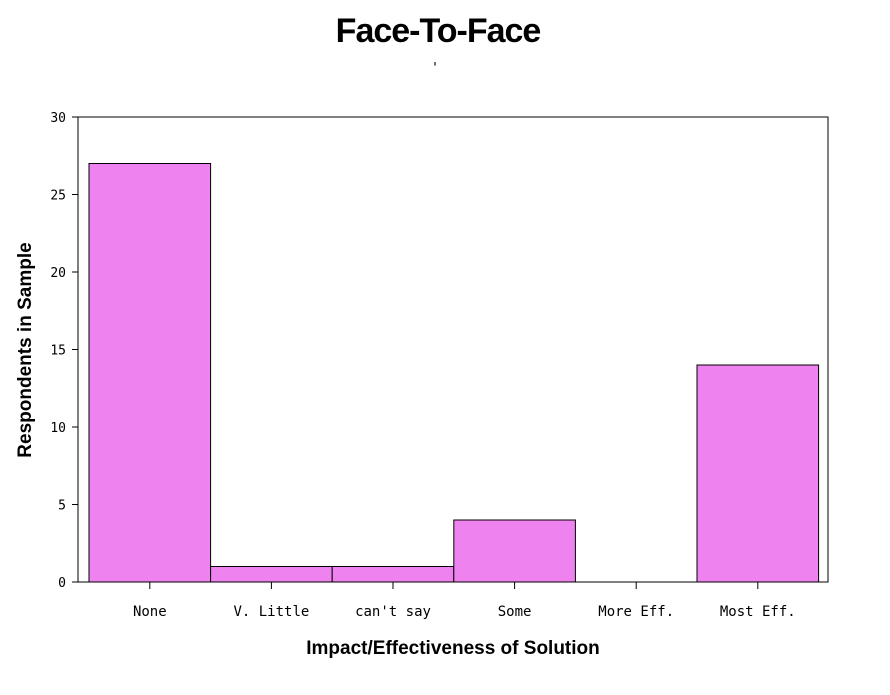 Image resolution: width=890 pixels, height=695 pixels. Describe the element at coordinates (393, 612) in the screenshot. I see `x-tick-label: can't say` at that location.